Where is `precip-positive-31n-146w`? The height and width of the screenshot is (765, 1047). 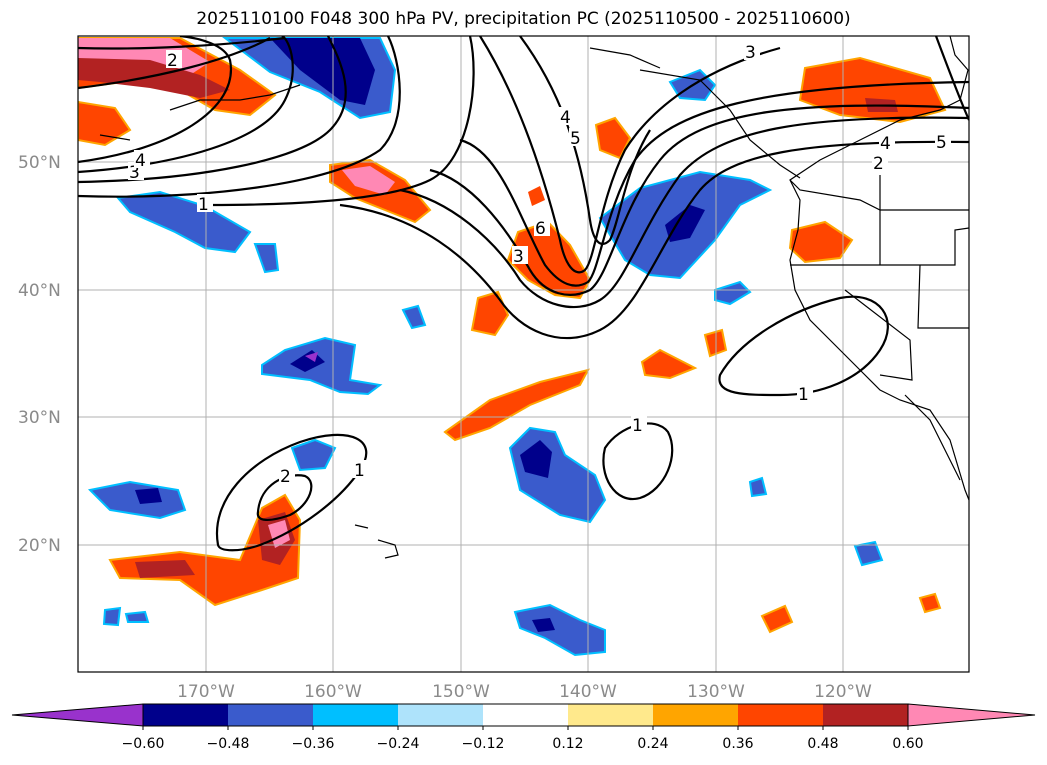 precip-positive-31n-146w is located at coordinates (516, 405).